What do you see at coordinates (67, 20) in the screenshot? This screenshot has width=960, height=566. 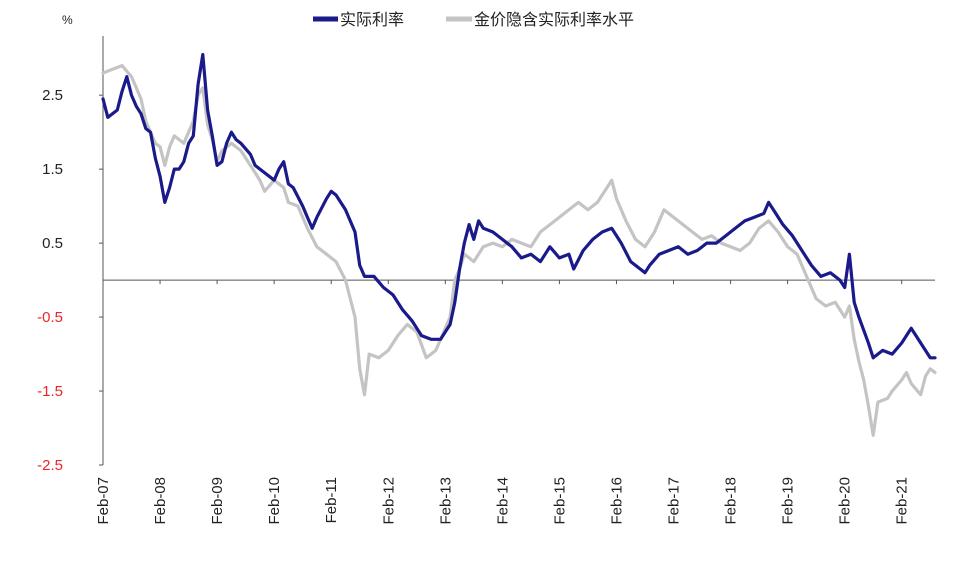 I see `y-axis-unit-label: %` at bounding box center [67, 20].